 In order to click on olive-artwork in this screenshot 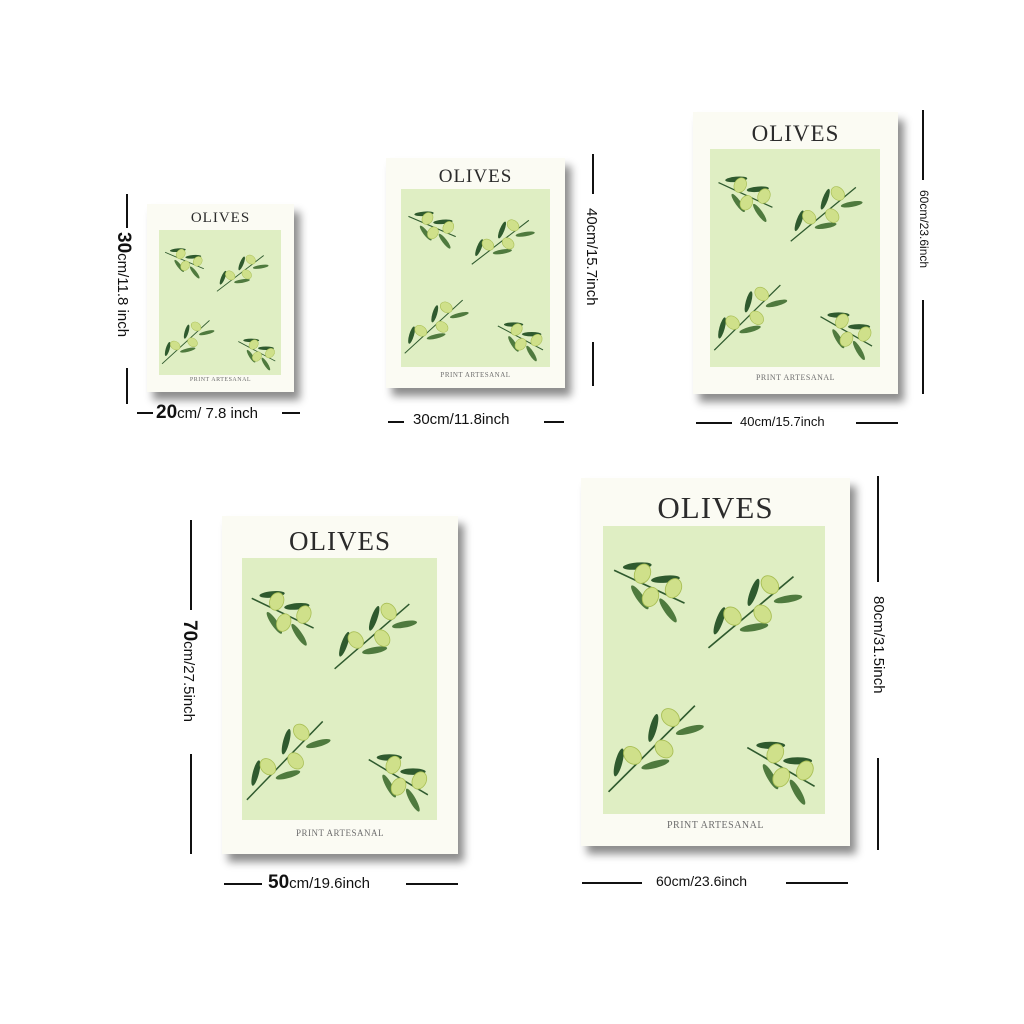, I will do `click(339, 689)`.